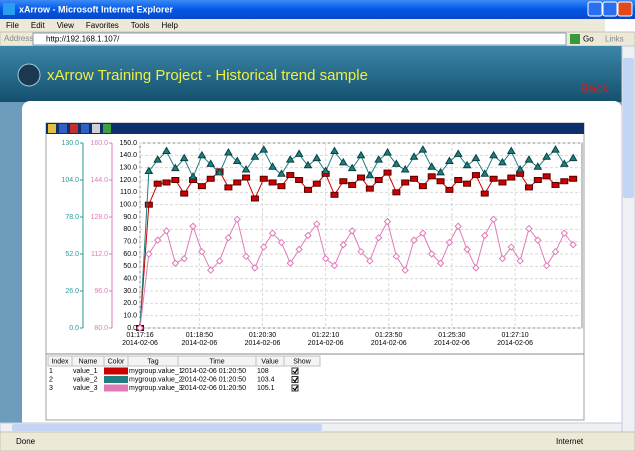 This screenshot has width=635, height=451. I want to click on print-tool, so click(52, 128).